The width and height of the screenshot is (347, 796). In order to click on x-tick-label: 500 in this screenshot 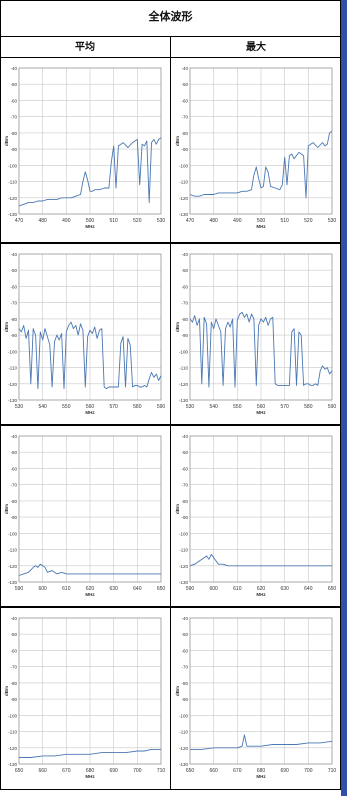, I will do `click(261, 221)`.